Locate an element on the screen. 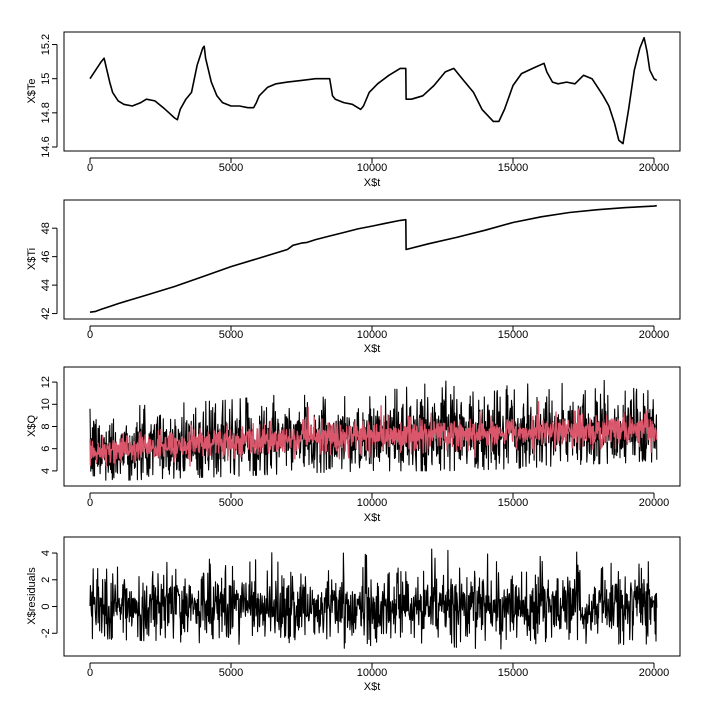 The width and height of the screenshot is (722, 717). y-tick-label: 44 is located at coordinates (46, 285).